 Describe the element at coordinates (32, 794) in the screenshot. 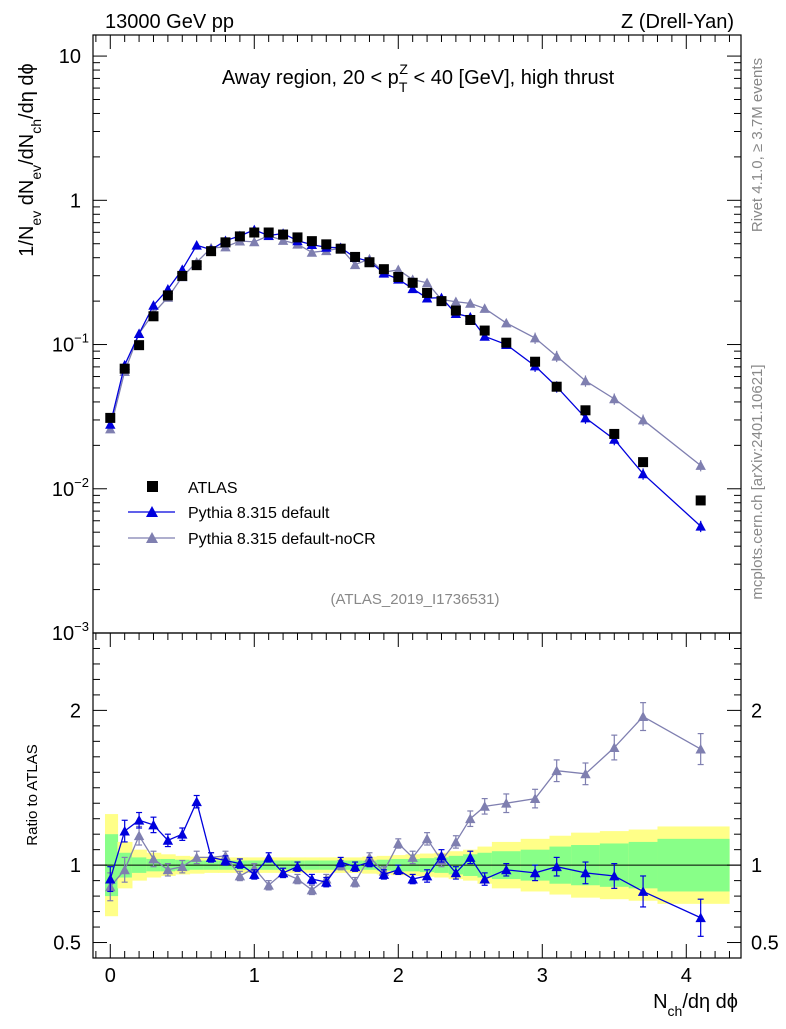

I see `ratio-y-label: Ratio to ATLAS` at that location.